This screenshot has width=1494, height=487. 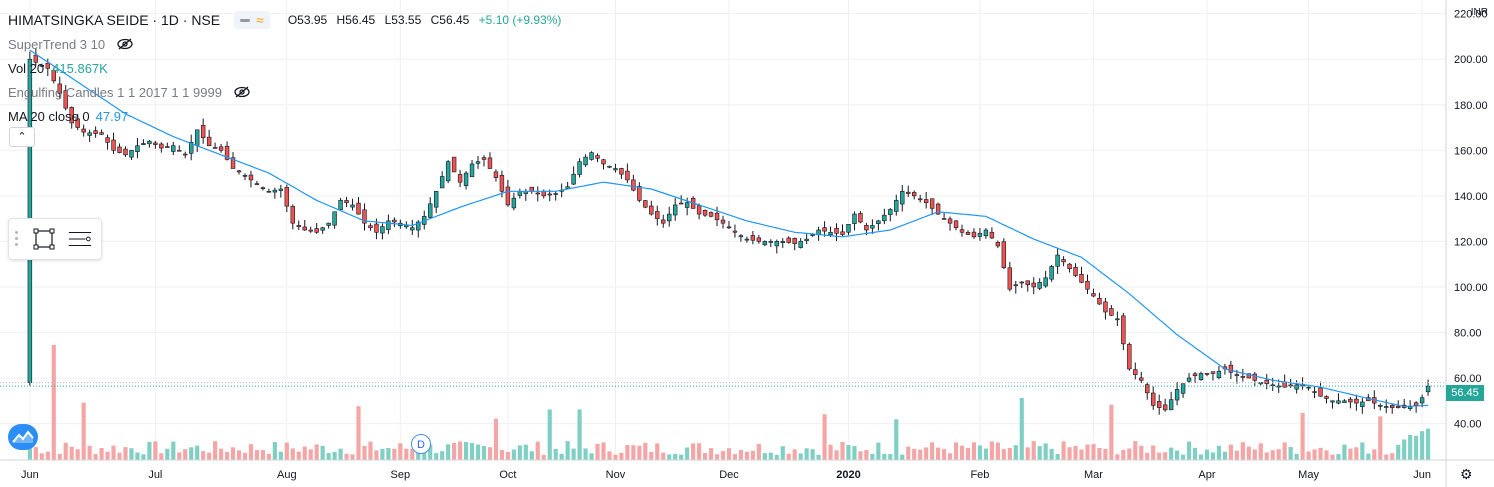 What do you see at coordinates (421, 444) in the screenshot?
I see `dividend-marker: D` at bounding box center [421, 444].